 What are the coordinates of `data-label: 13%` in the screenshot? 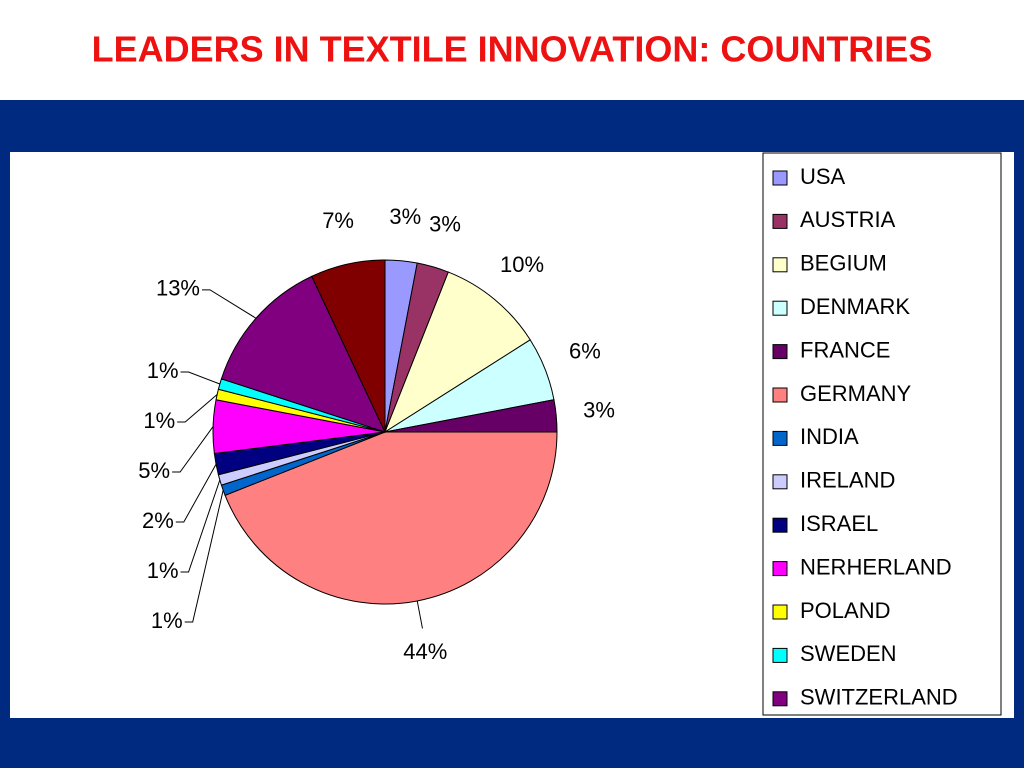 It's located at (178, 288).